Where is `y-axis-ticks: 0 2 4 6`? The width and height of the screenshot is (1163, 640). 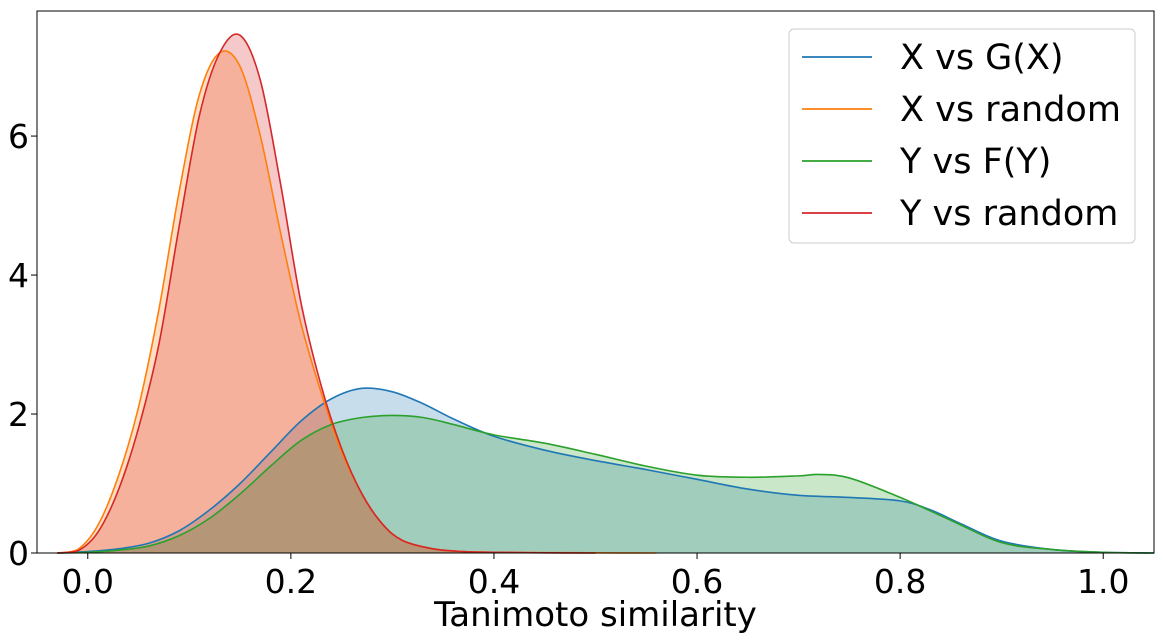 y-axis-ticks: 0 2 4 6 is located at coordinates (22, 345).